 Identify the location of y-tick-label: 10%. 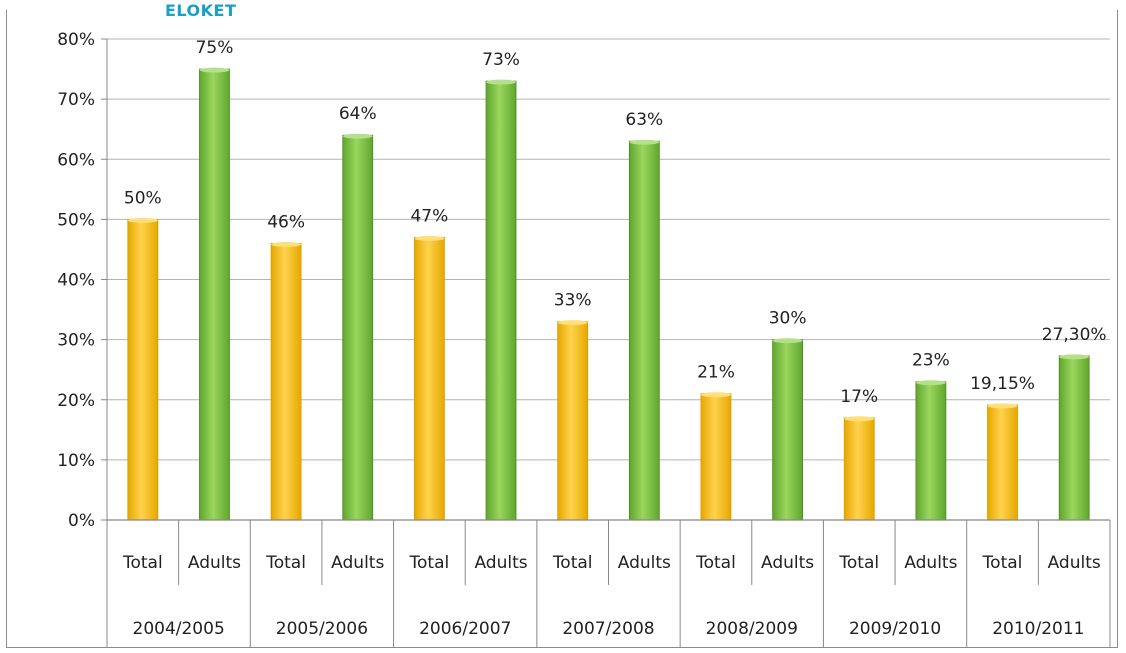
(76, 461).